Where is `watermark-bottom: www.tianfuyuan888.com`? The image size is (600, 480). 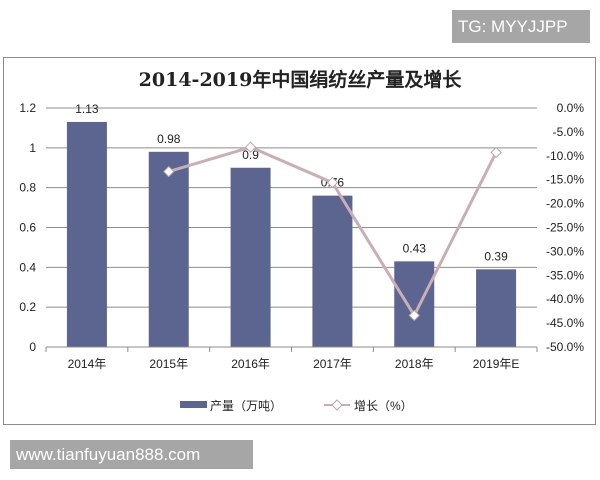
watermark-bottom: www.tianfuyuan888.com is located at coordinates (131, 454).